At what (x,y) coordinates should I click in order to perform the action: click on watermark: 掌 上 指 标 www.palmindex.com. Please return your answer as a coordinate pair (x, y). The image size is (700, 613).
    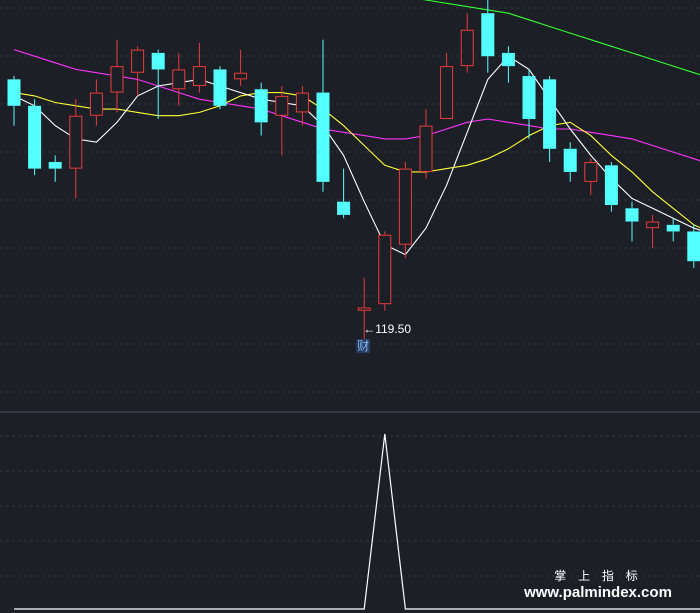
    Looking at the image, I should click on (597, 584).